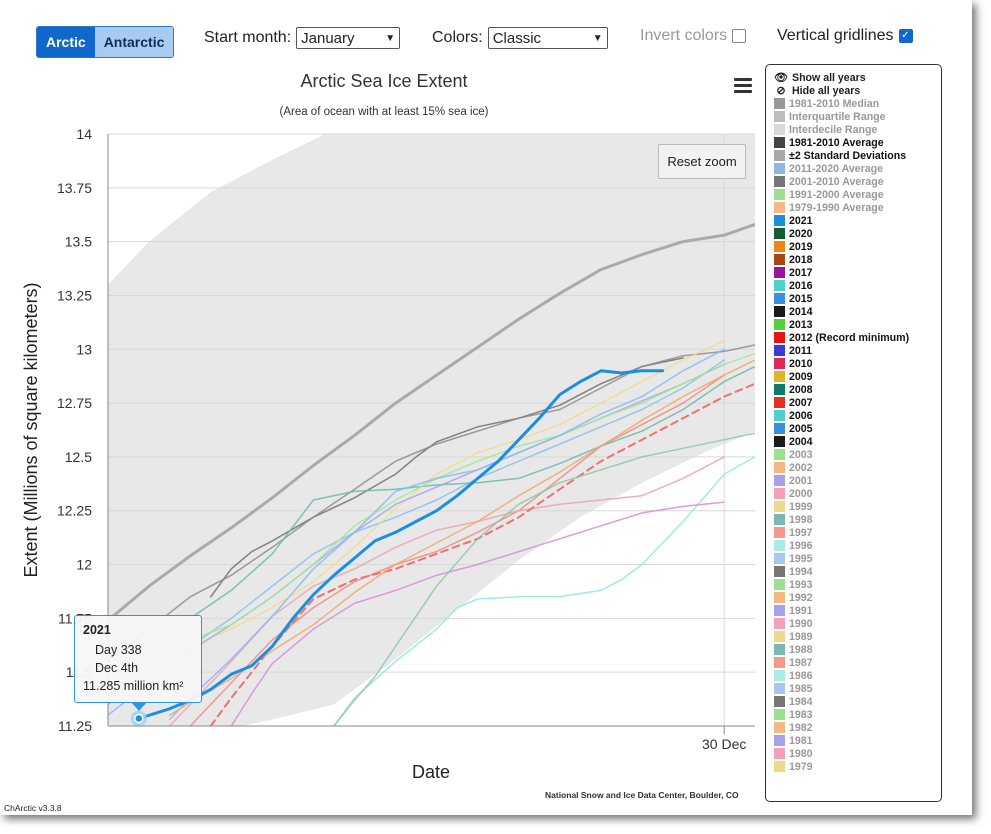 The image size is (991, 834). What do you see at coordinates (739, 36) in the screenshot?
I see `invert-colors-checkbox` at bounding box center [739, 36].